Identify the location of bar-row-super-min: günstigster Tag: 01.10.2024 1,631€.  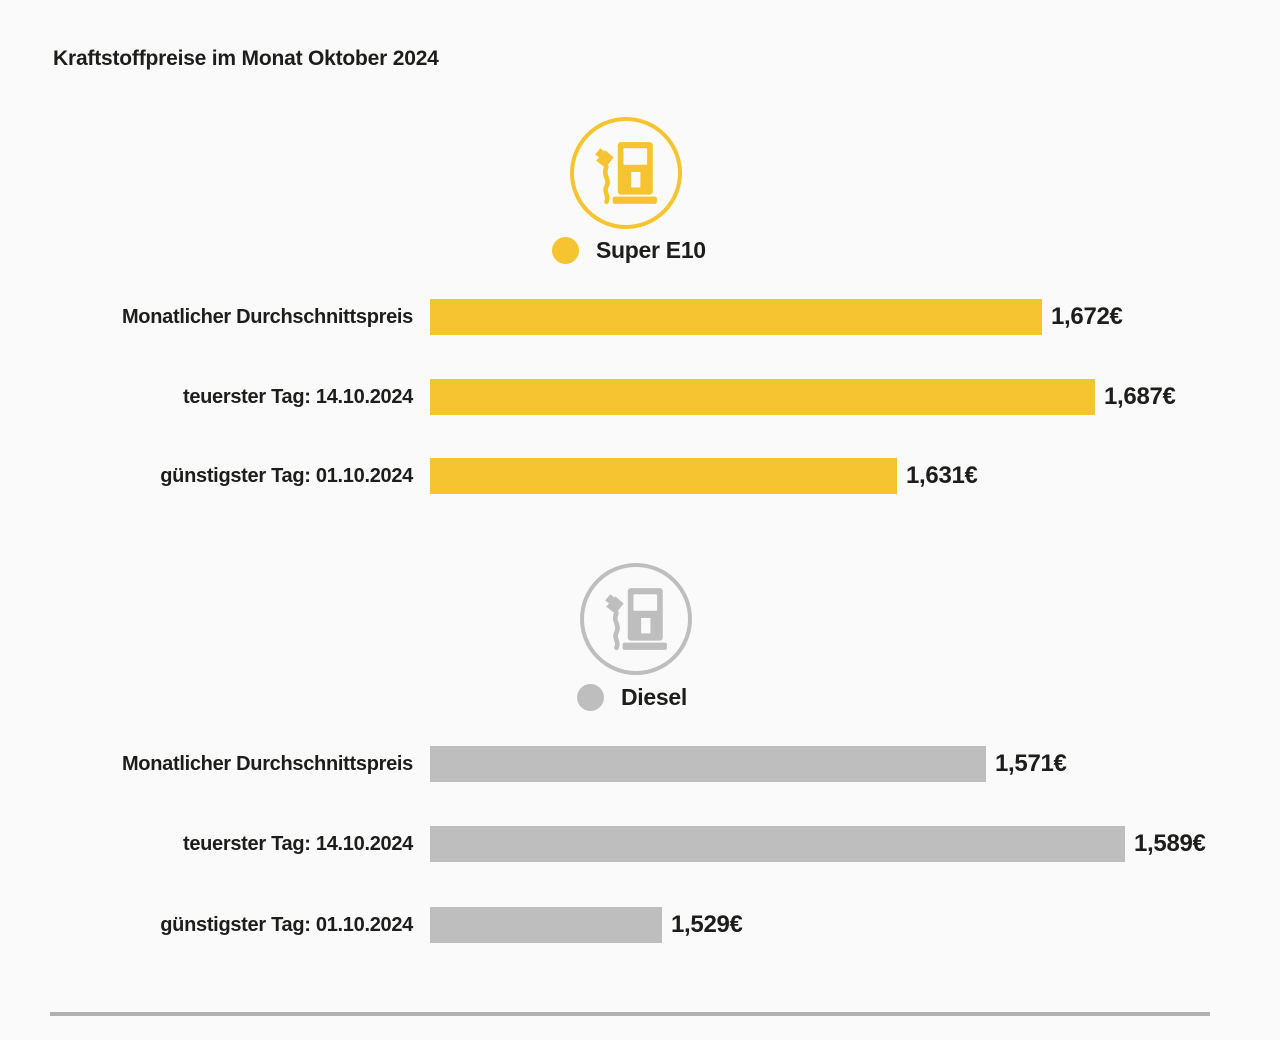
(489, 476).